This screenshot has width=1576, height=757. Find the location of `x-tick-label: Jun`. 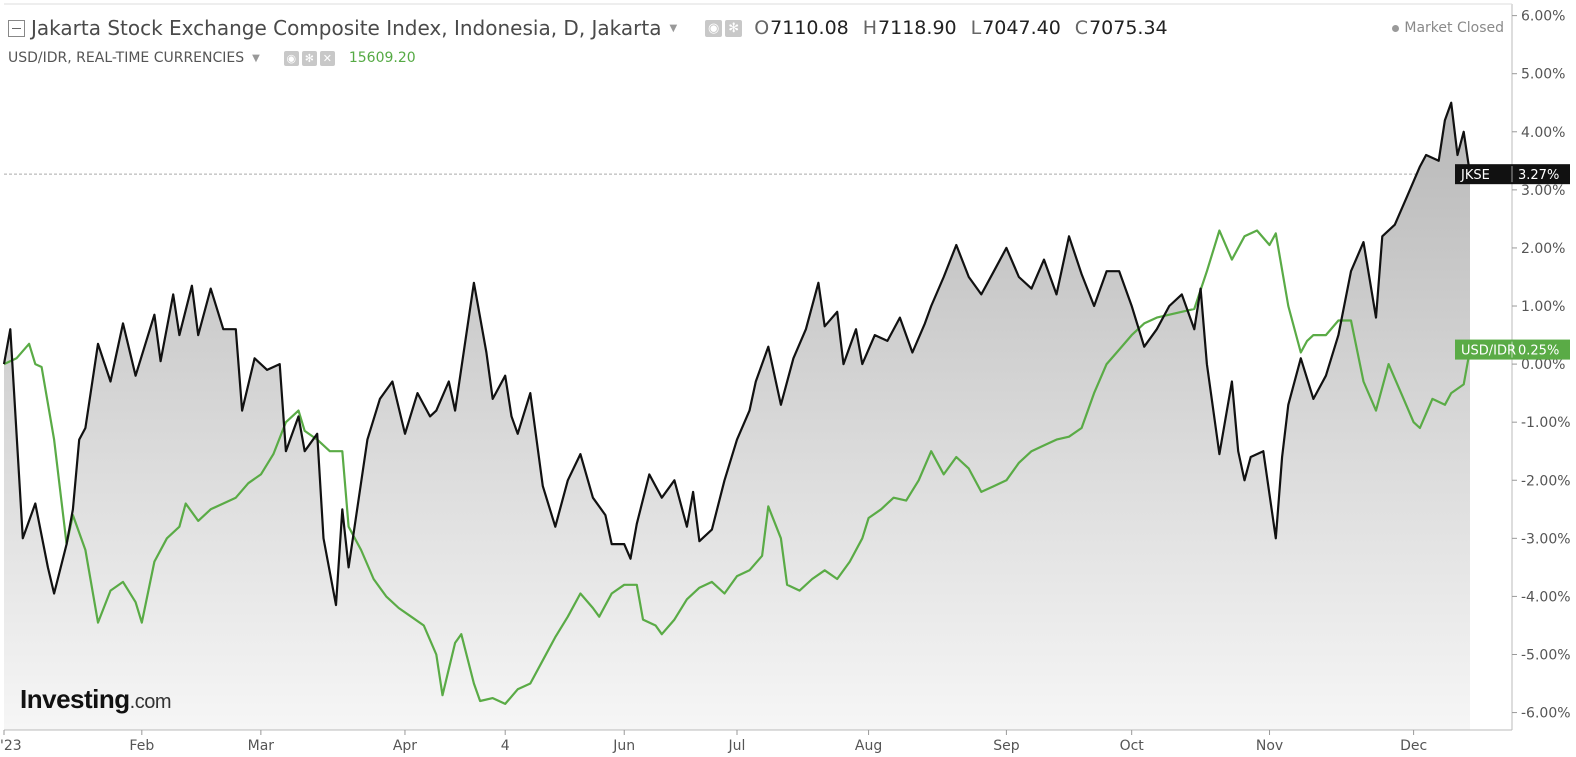

x-tick-label: Jun is located at coordinates (623, 746).